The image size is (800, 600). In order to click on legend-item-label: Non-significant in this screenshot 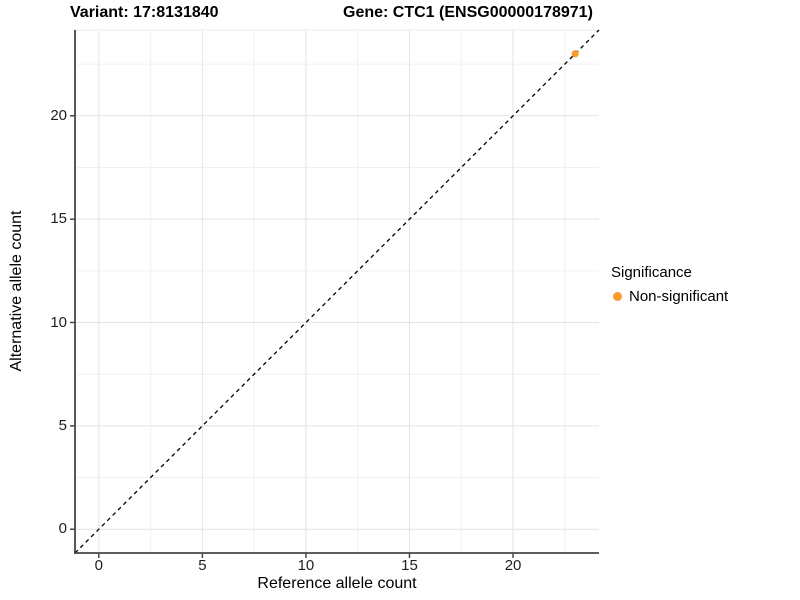, I will do `click(679, 296)`.